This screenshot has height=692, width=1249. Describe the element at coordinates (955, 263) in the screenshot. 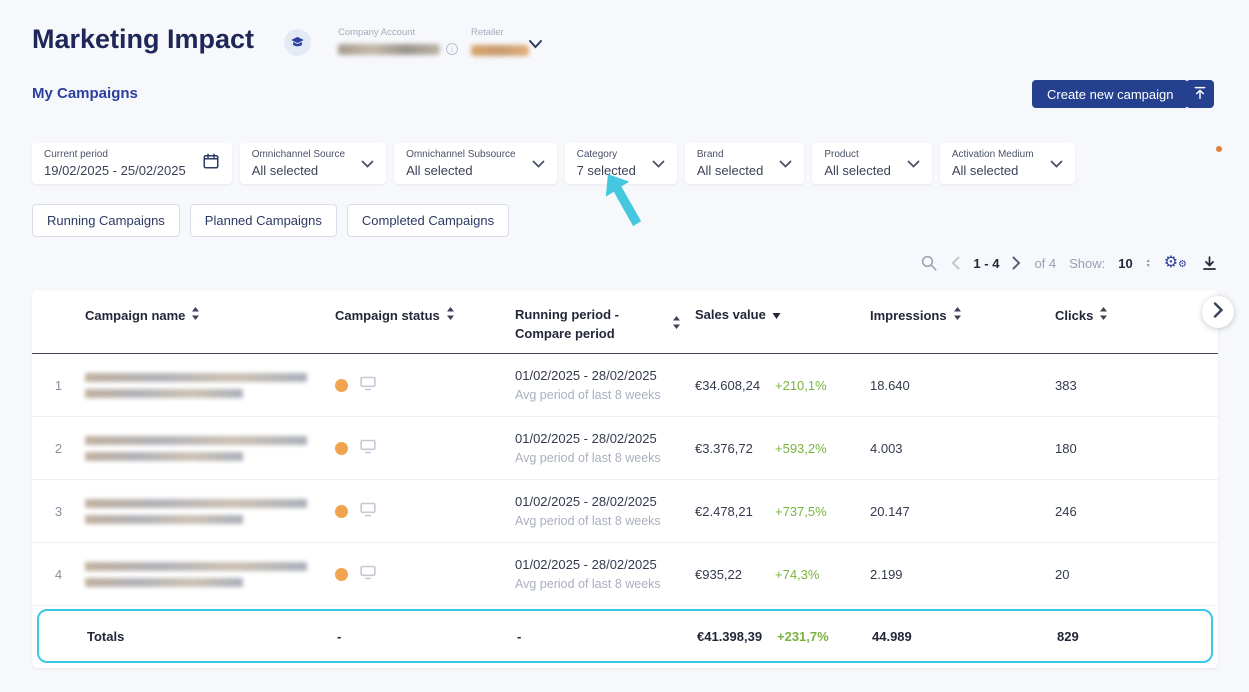

I see `prev-page-chevron-icon` at that location.